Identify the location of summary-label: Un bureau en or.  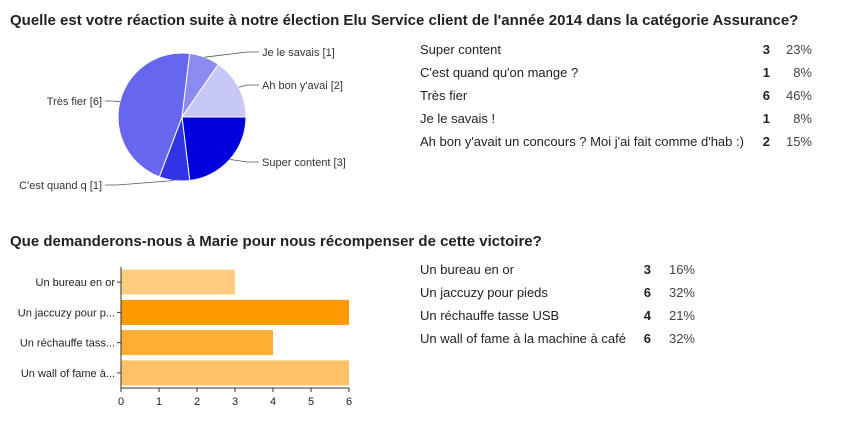
(467, 269).